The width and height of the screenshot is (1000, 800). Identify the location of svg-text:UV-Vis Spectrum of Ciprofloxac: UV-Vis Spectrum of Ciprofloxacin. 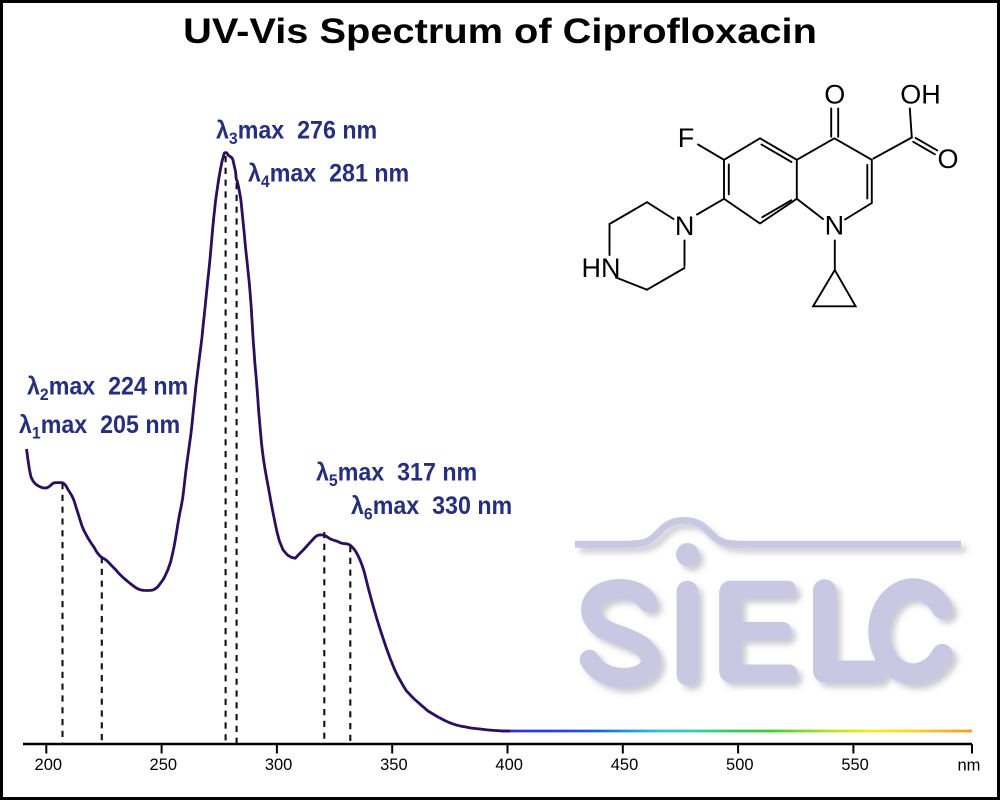
(500, 30).